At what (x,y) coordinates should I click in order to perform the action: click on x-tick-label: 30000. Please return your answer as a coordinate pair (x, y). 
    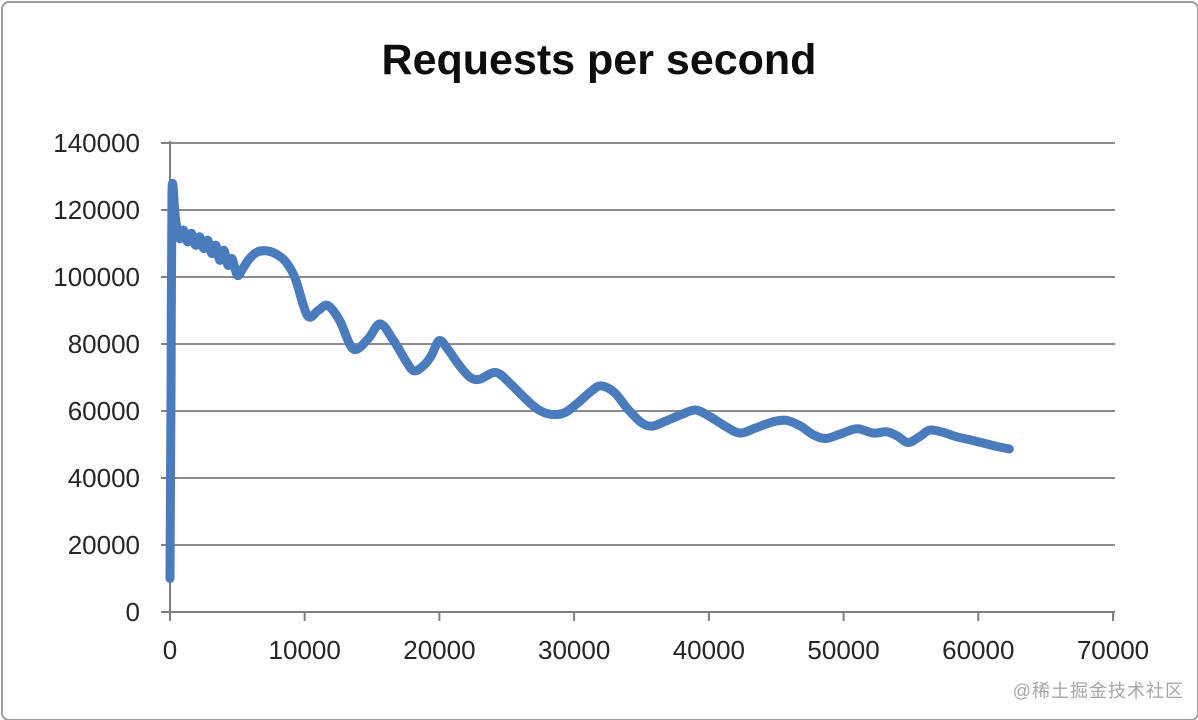
    Looking at the image, I should click on (574, 650).